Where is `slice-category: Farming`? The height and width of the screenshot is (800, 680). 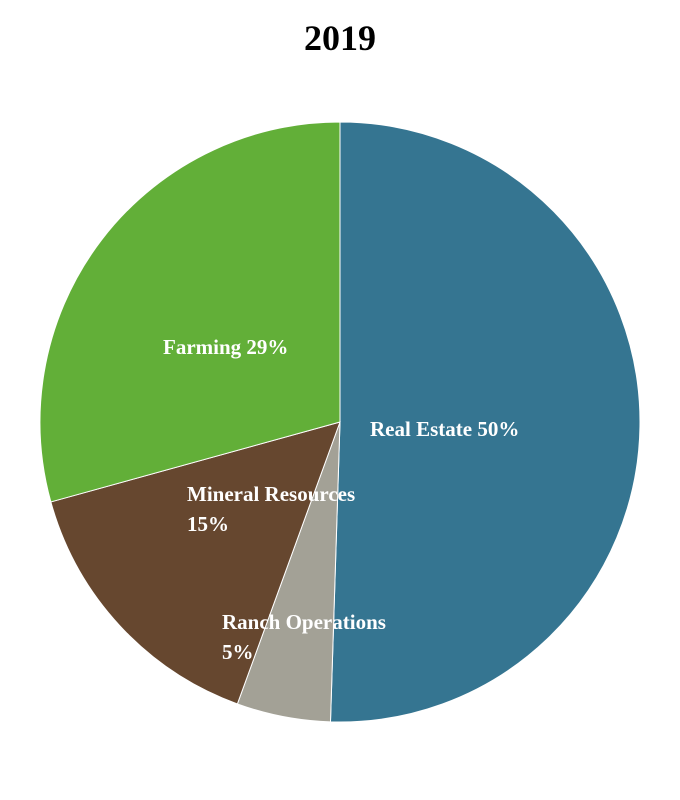
slice-category: Farming is located at coordinates (202, 347).